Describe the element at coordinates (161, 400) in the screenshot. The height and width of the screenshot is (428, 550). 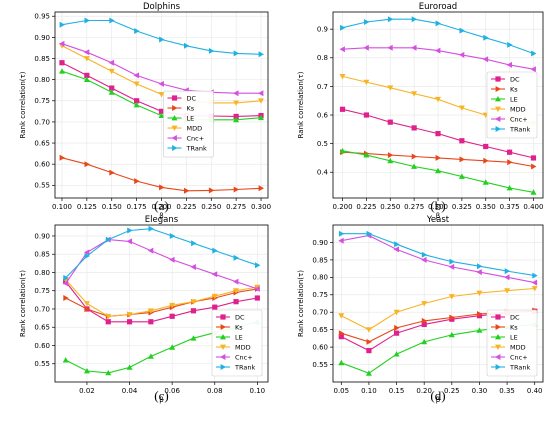
I see `x-axis-label: β` at that location.